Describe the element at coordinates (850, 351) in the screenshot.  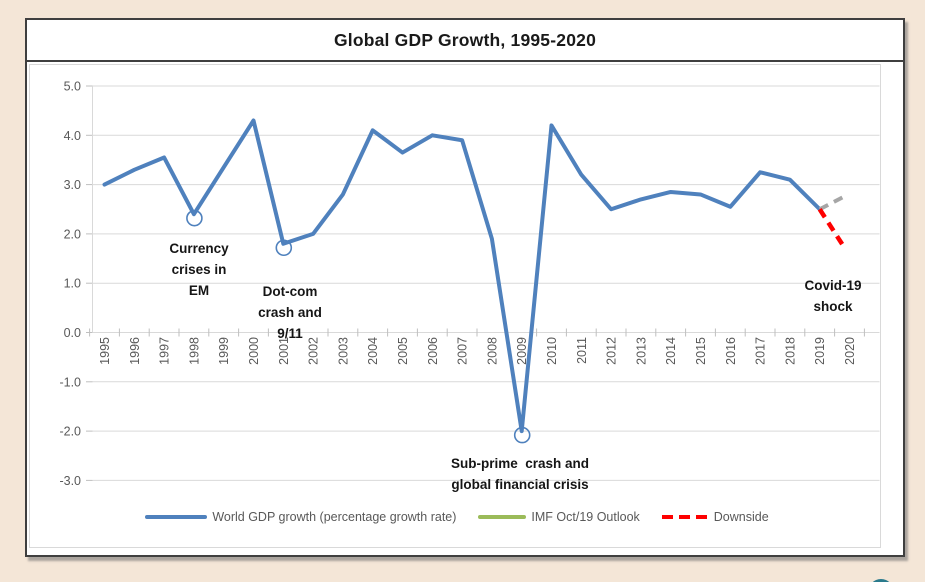
I see `svg-text: 2020` at that location.